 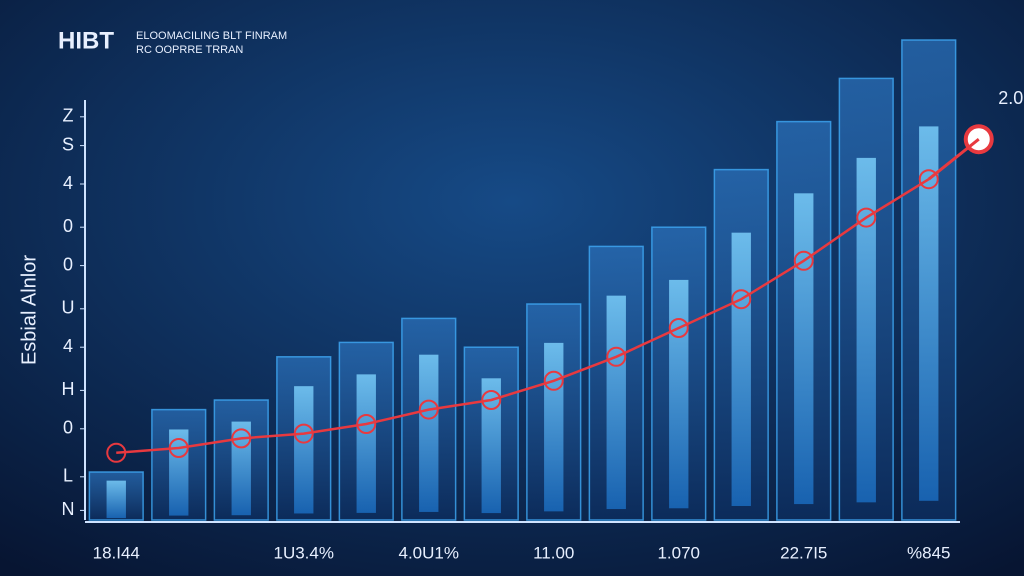 What do you see at coordinates (86, 40) in the screenshot?
I see `chart-title: HIBT` at bounding box center [86, 40].